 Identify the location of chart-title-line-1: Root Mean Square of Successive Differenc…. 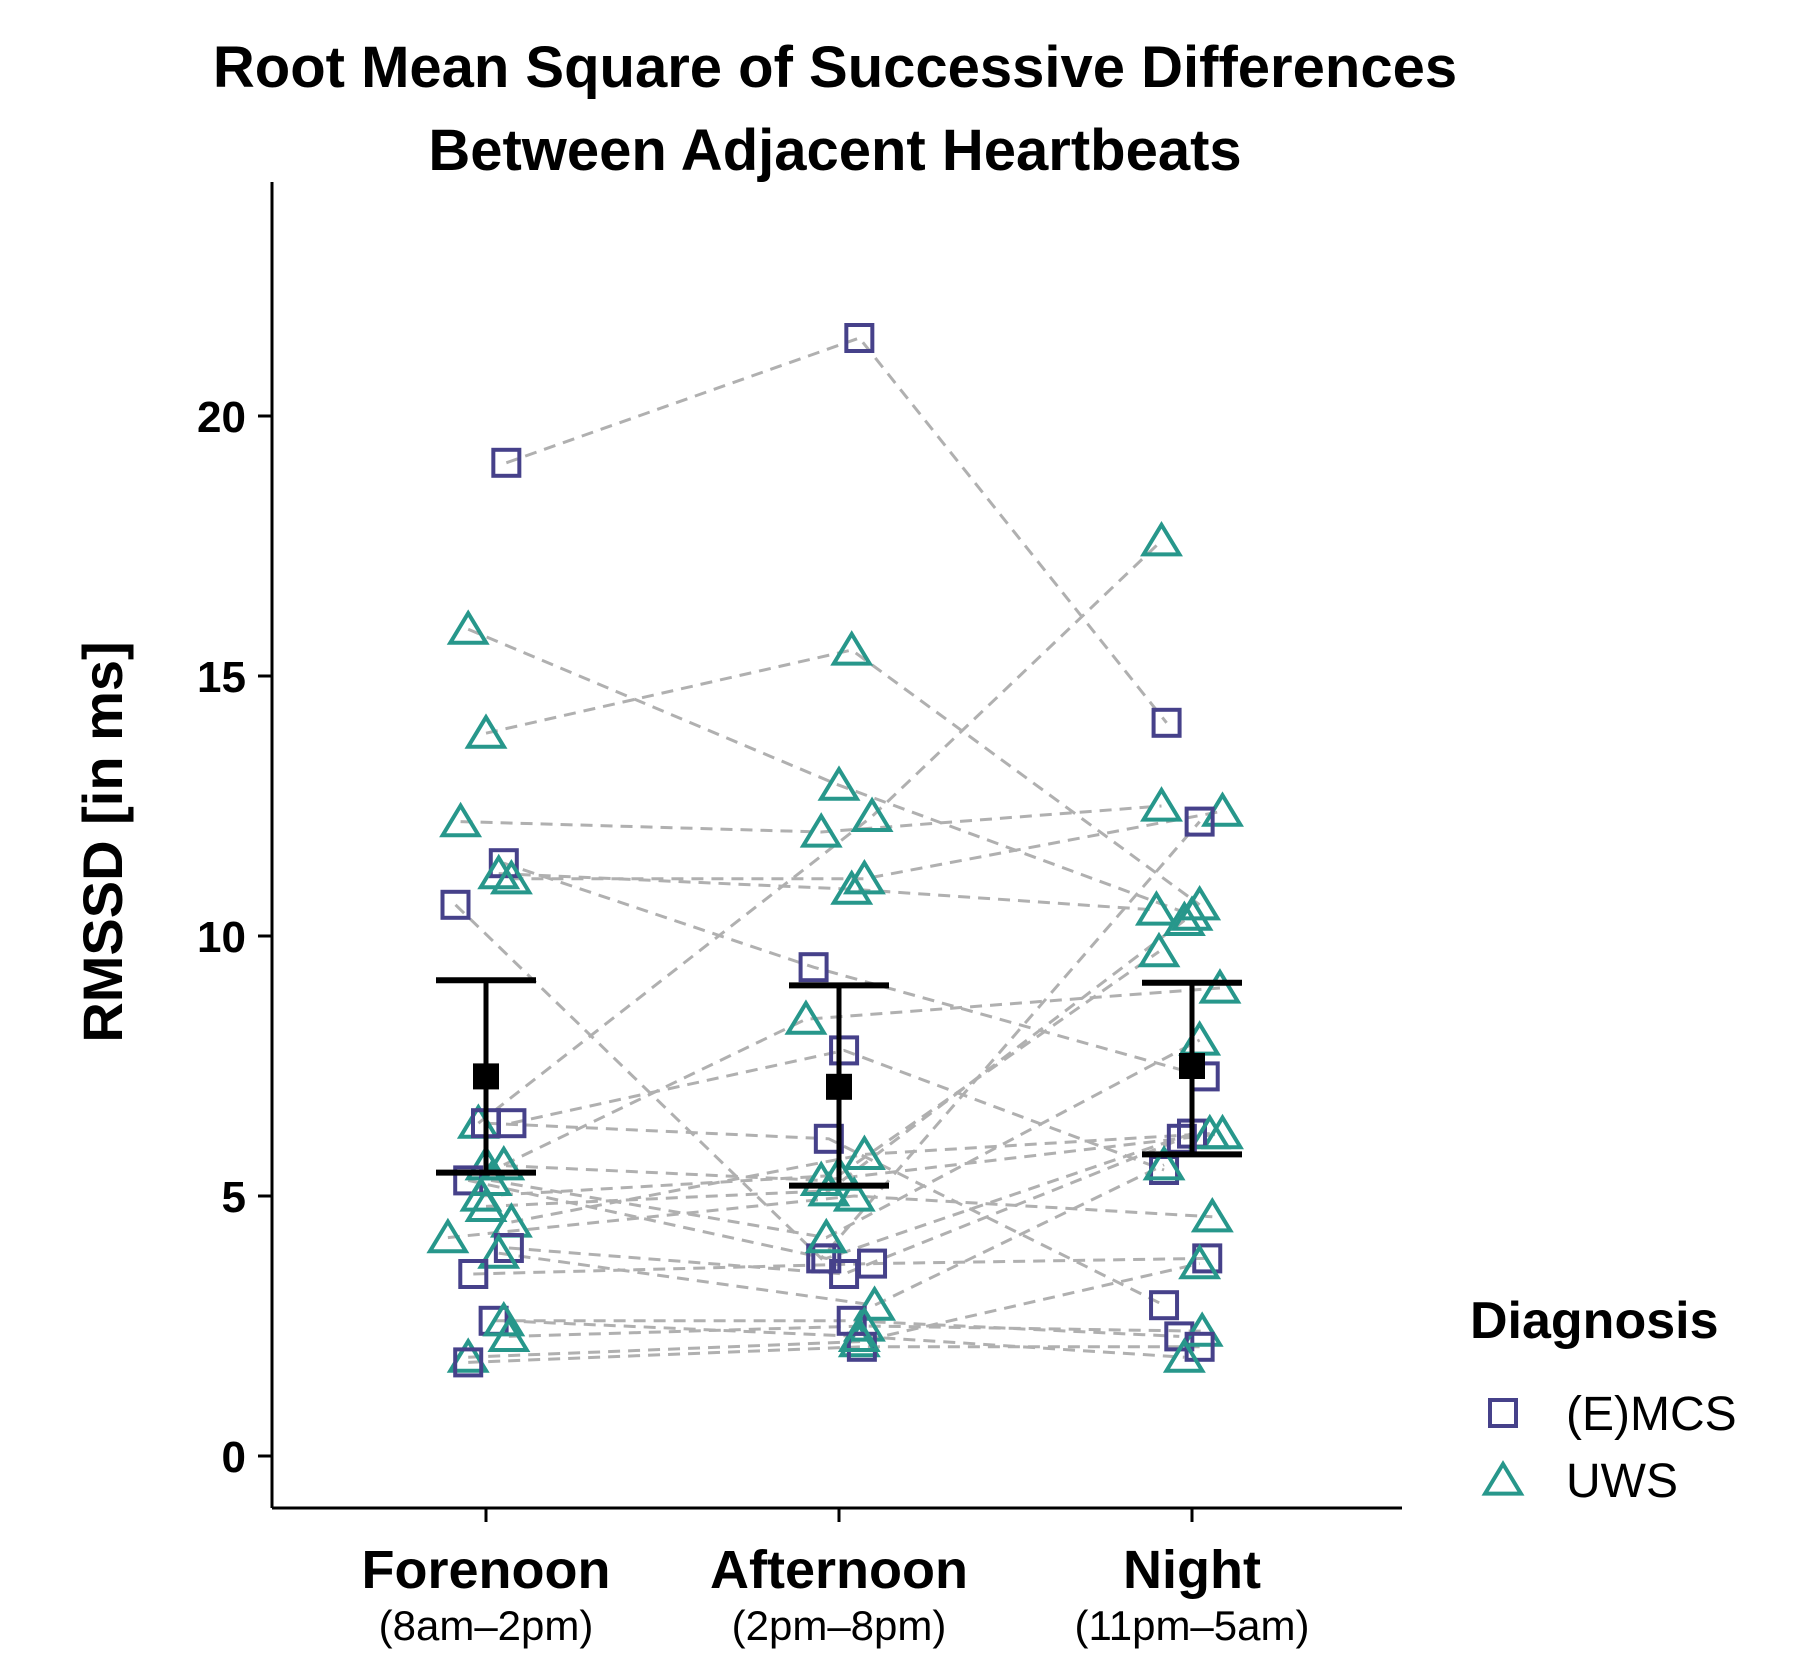
(835, 67).